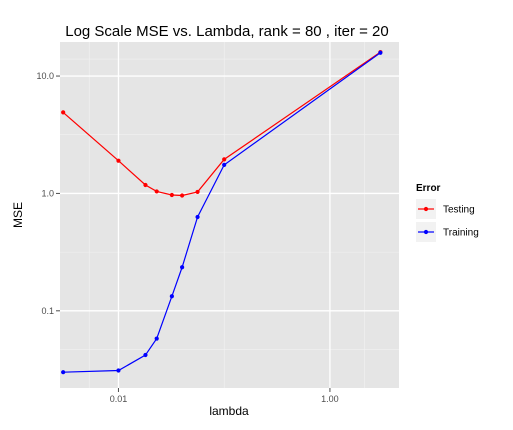  What do you see at coordinates (47, 193) in the screenshot?
I see `y-tick-label: 1.0` at bounding box center [47, 193].